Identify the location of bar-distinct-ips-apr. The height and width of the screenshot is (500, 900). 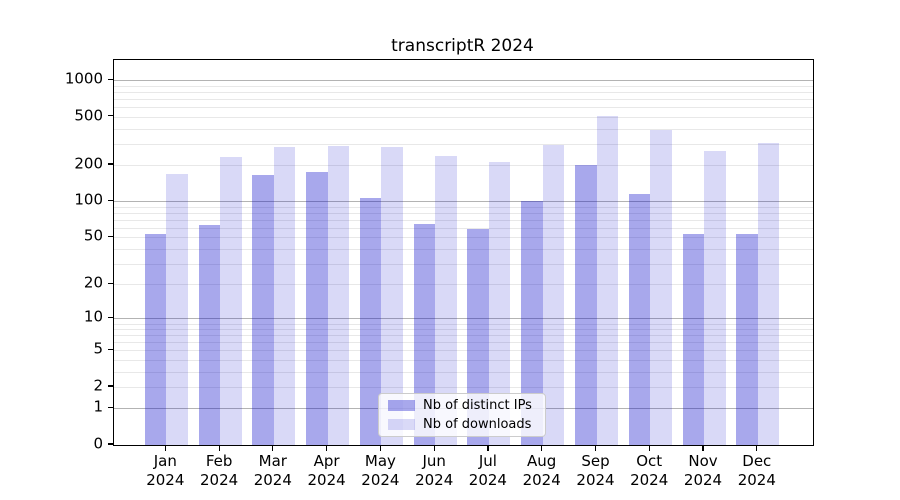
(317, 308).